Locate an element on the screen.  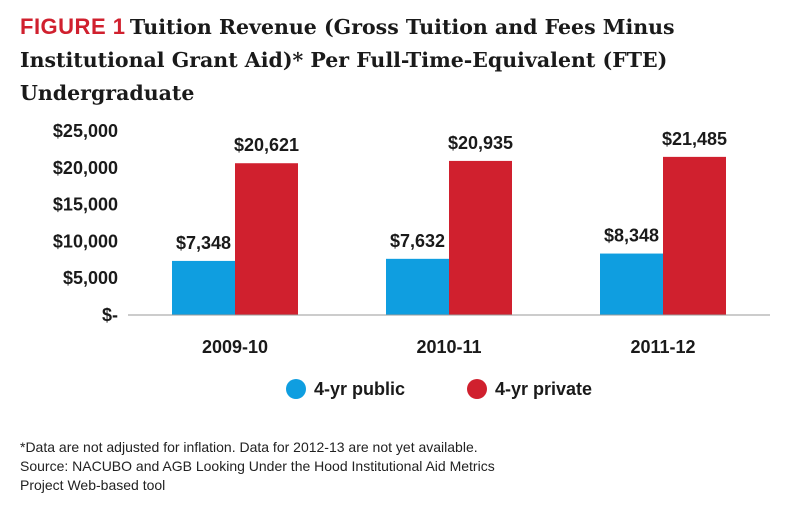
y-tick-label: $5,000 is located at coordinates (90, 278).